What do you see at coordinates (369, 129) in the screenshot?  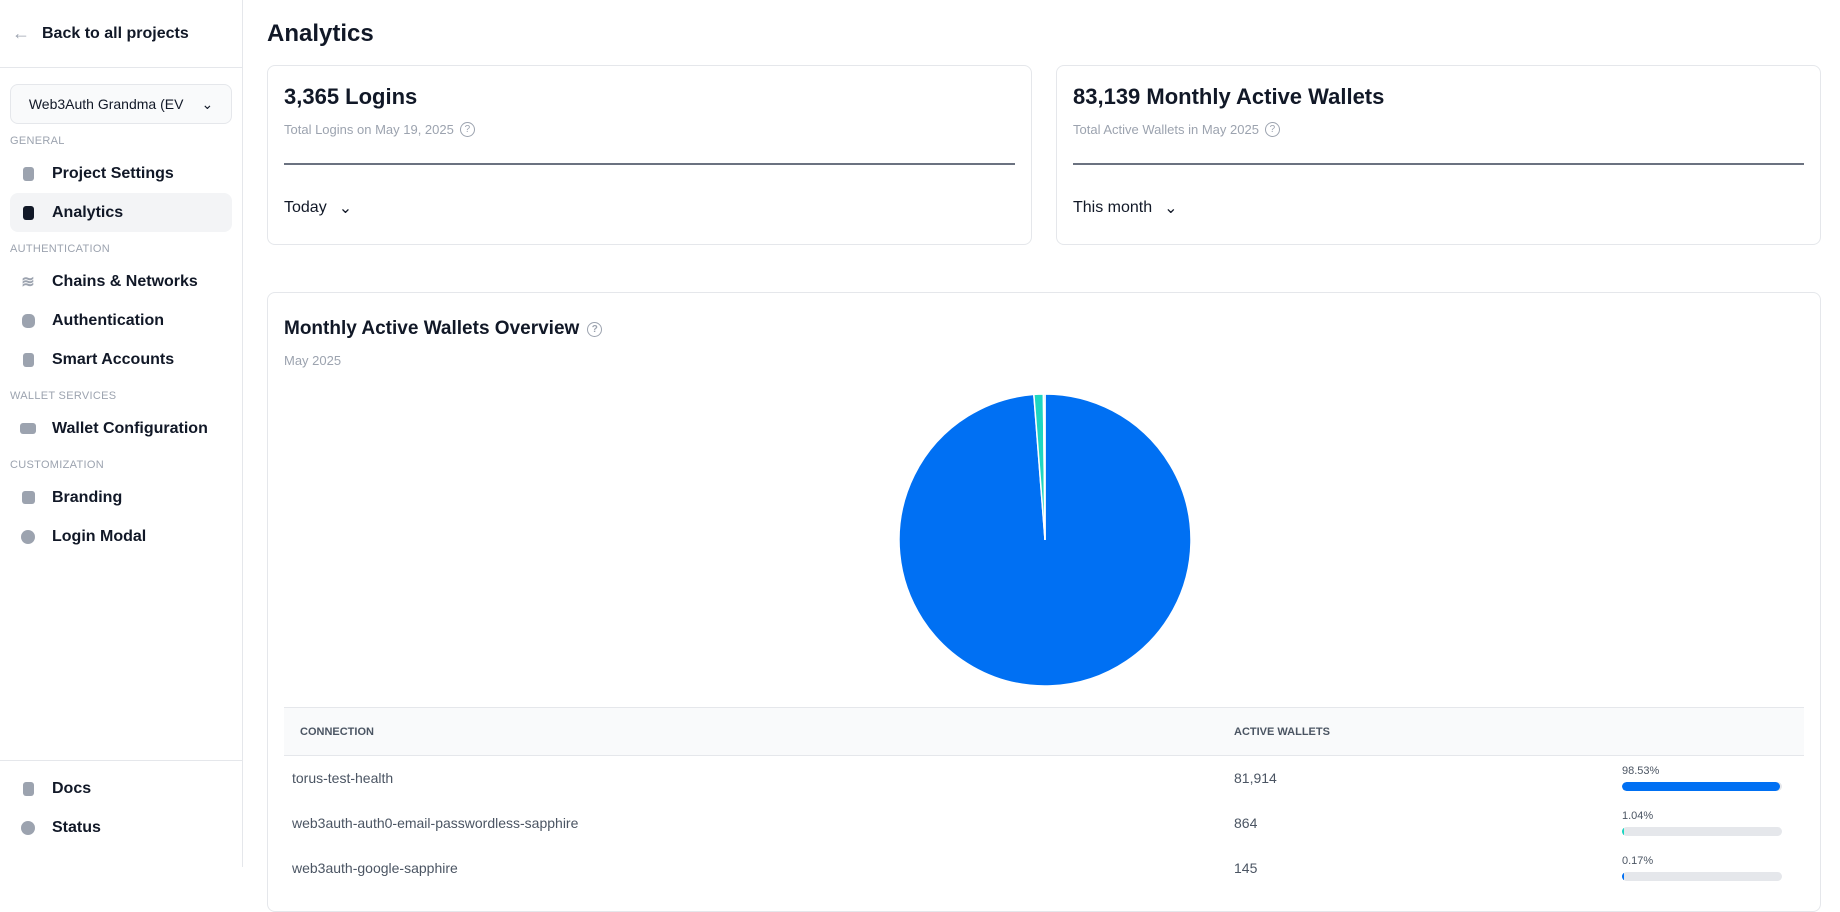 I see `logins-subtitle: Total Logins on May 19, 2025` at bounding box center [369, 129].